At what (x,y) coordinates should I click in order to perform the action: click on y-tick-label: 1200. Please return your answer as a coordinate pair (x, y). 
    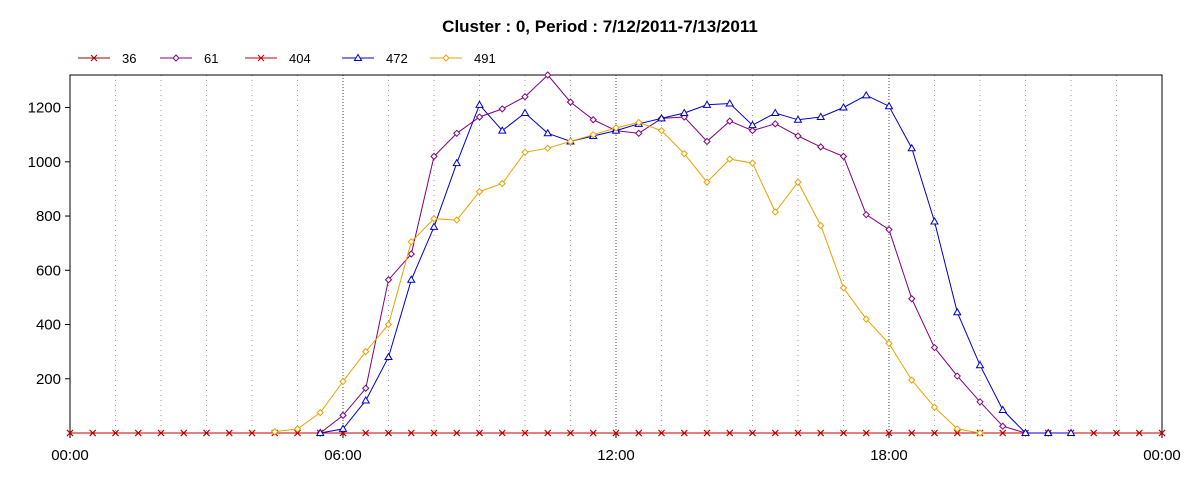
    Looking at the image, I should click on (44, 108).